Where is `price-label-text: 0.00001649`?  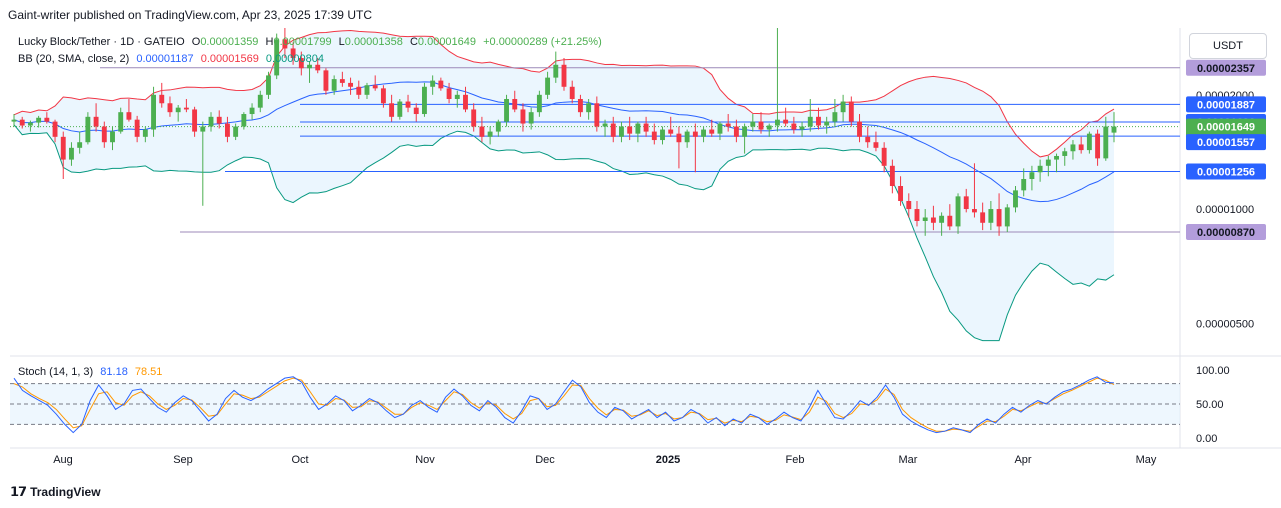 price-label-text: 0.00001649 is located at coordinates (1226, 128).